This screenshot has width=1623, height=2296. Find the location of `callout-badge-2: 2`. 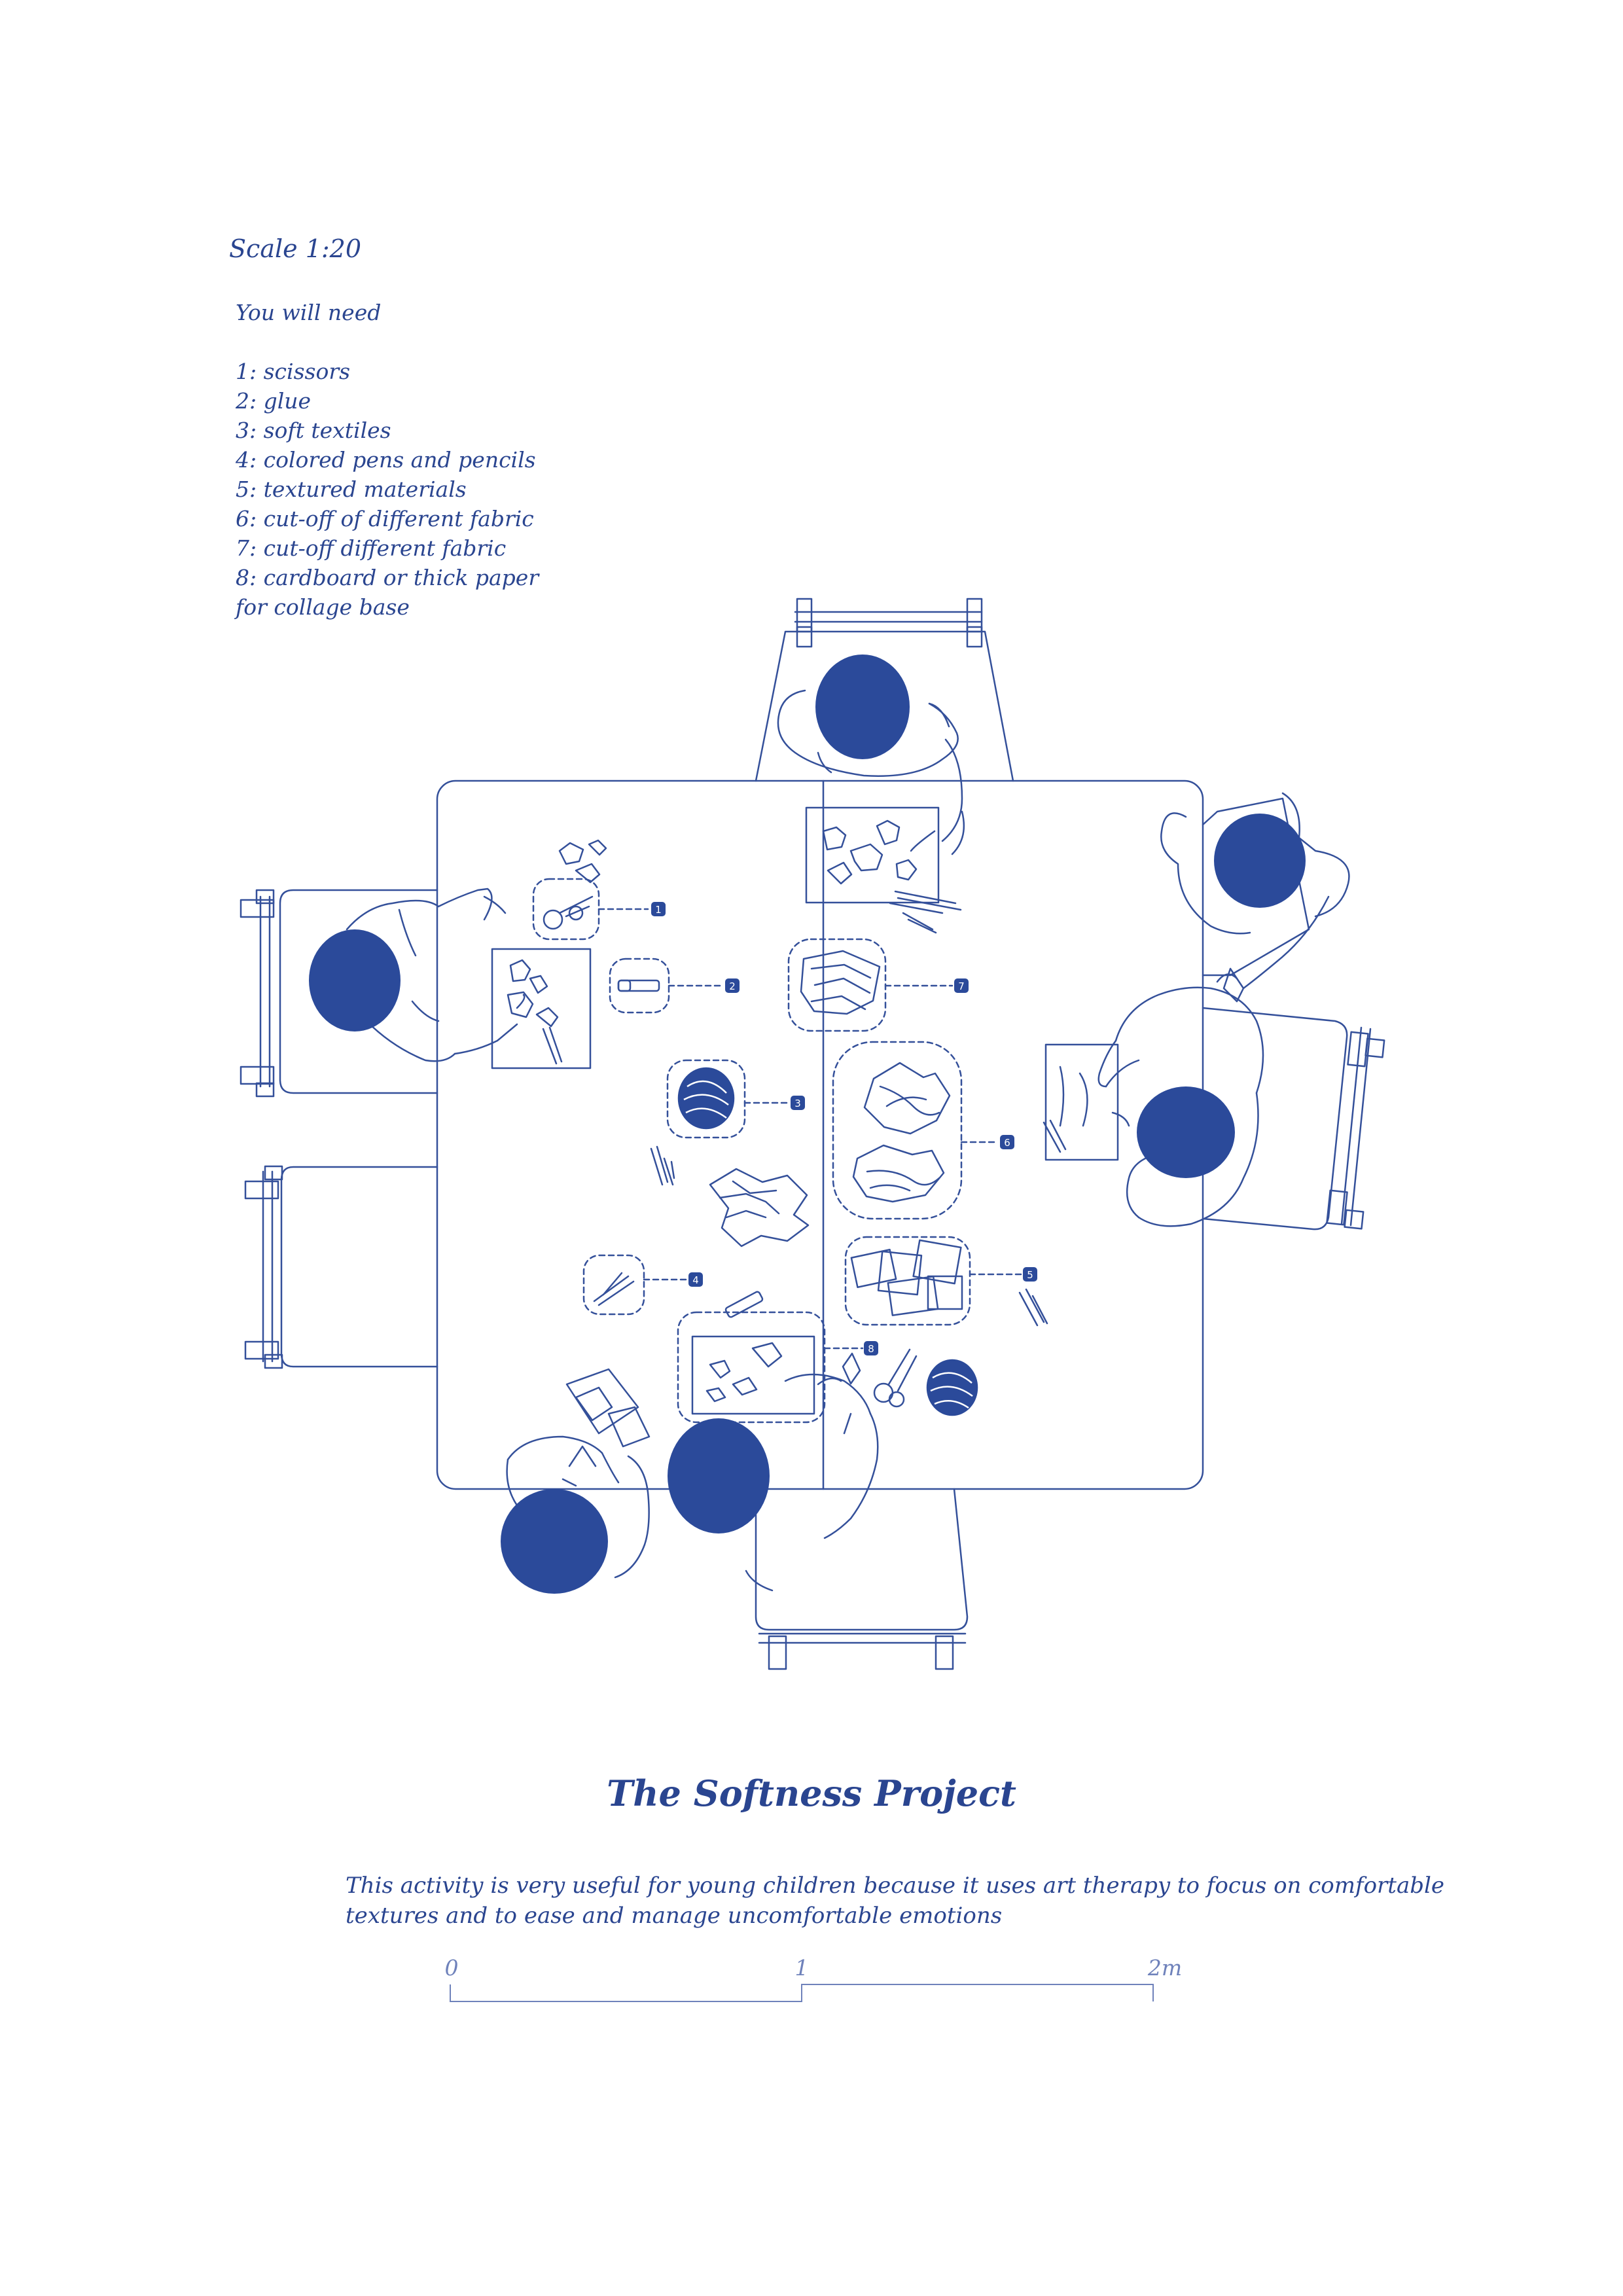

callout-badge-2: 2 is located at coordinates (732, 985).